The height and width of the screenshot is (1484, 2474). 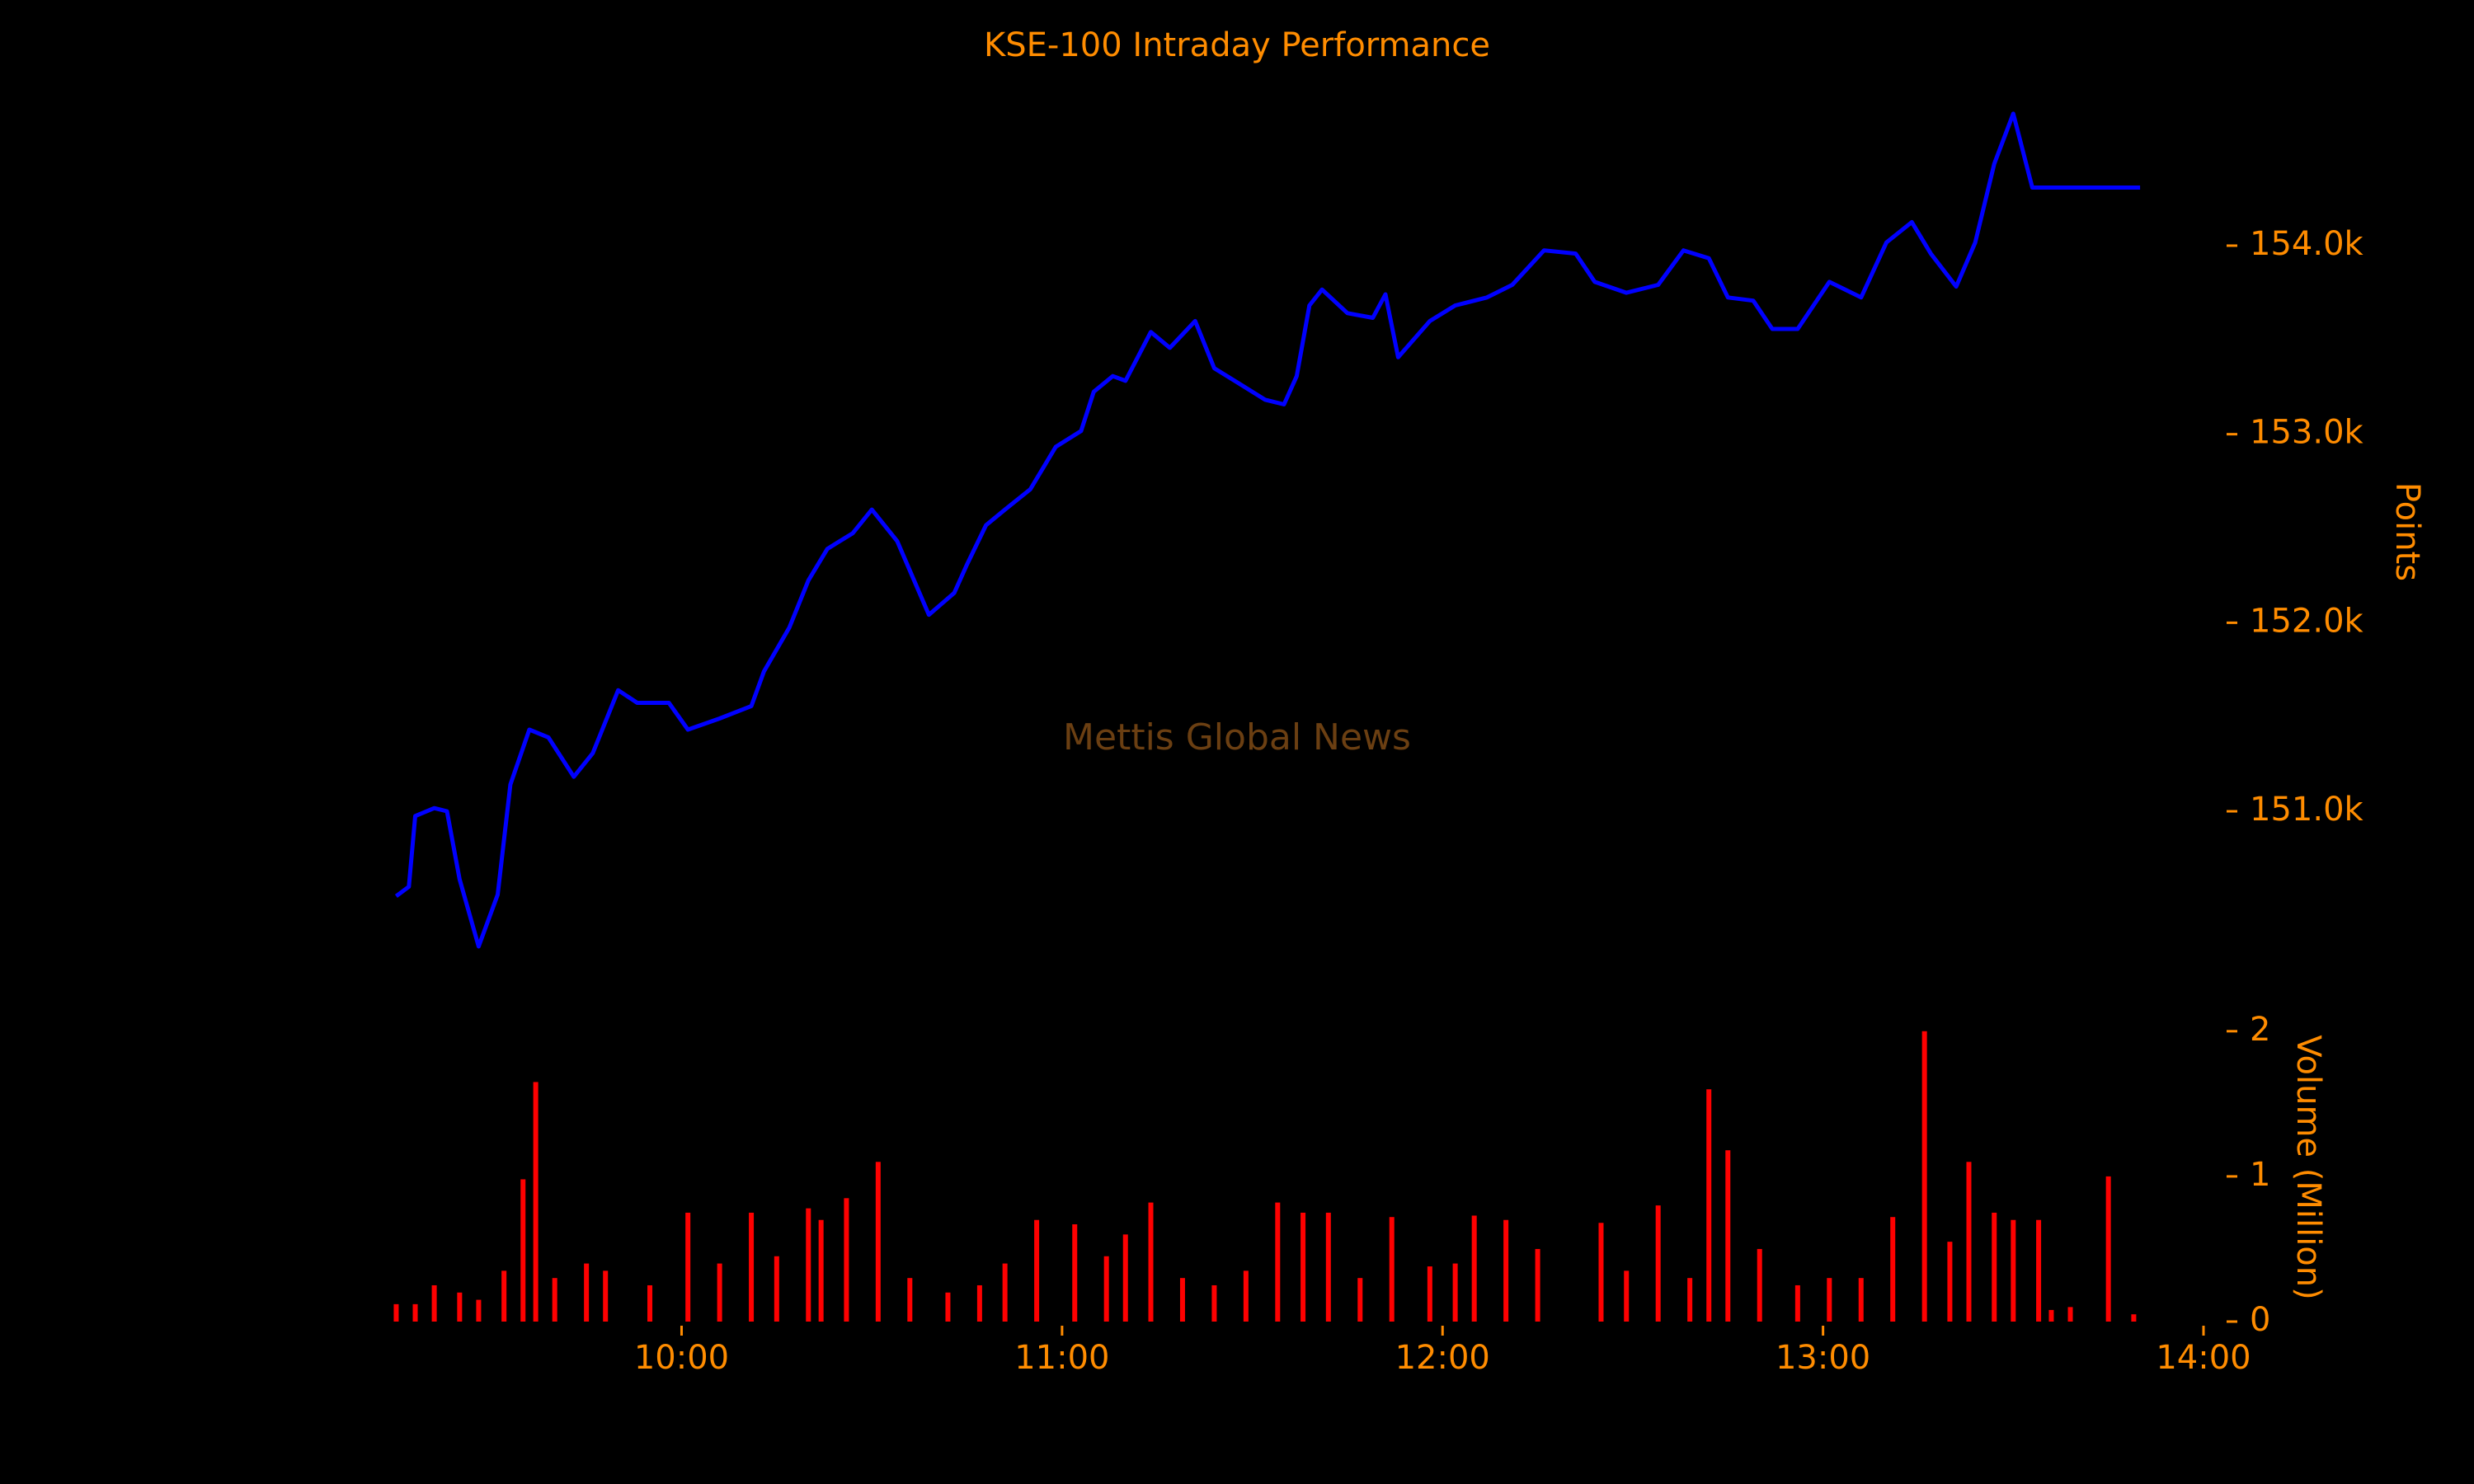 What do you see at coordinates (2260, 1175) in the screenshot?
I see `y-tick-label: 1` at bounding box center [2260, 1175].